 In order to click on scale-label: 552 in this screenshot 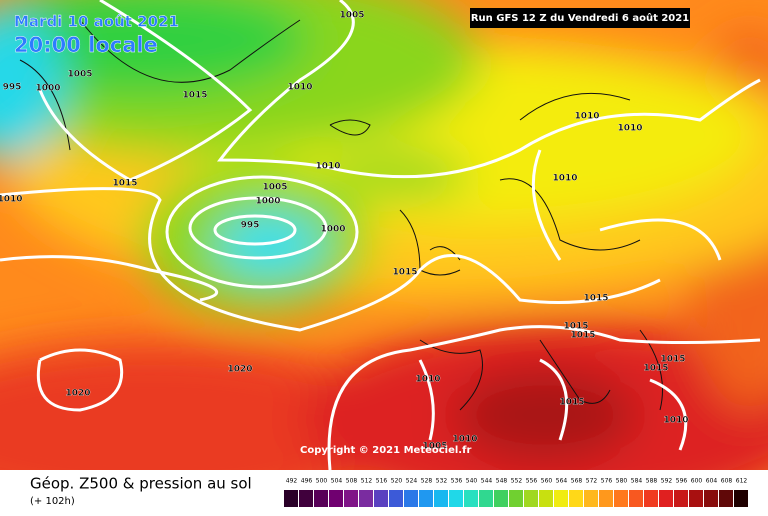, I will do `click(517, 481)`.